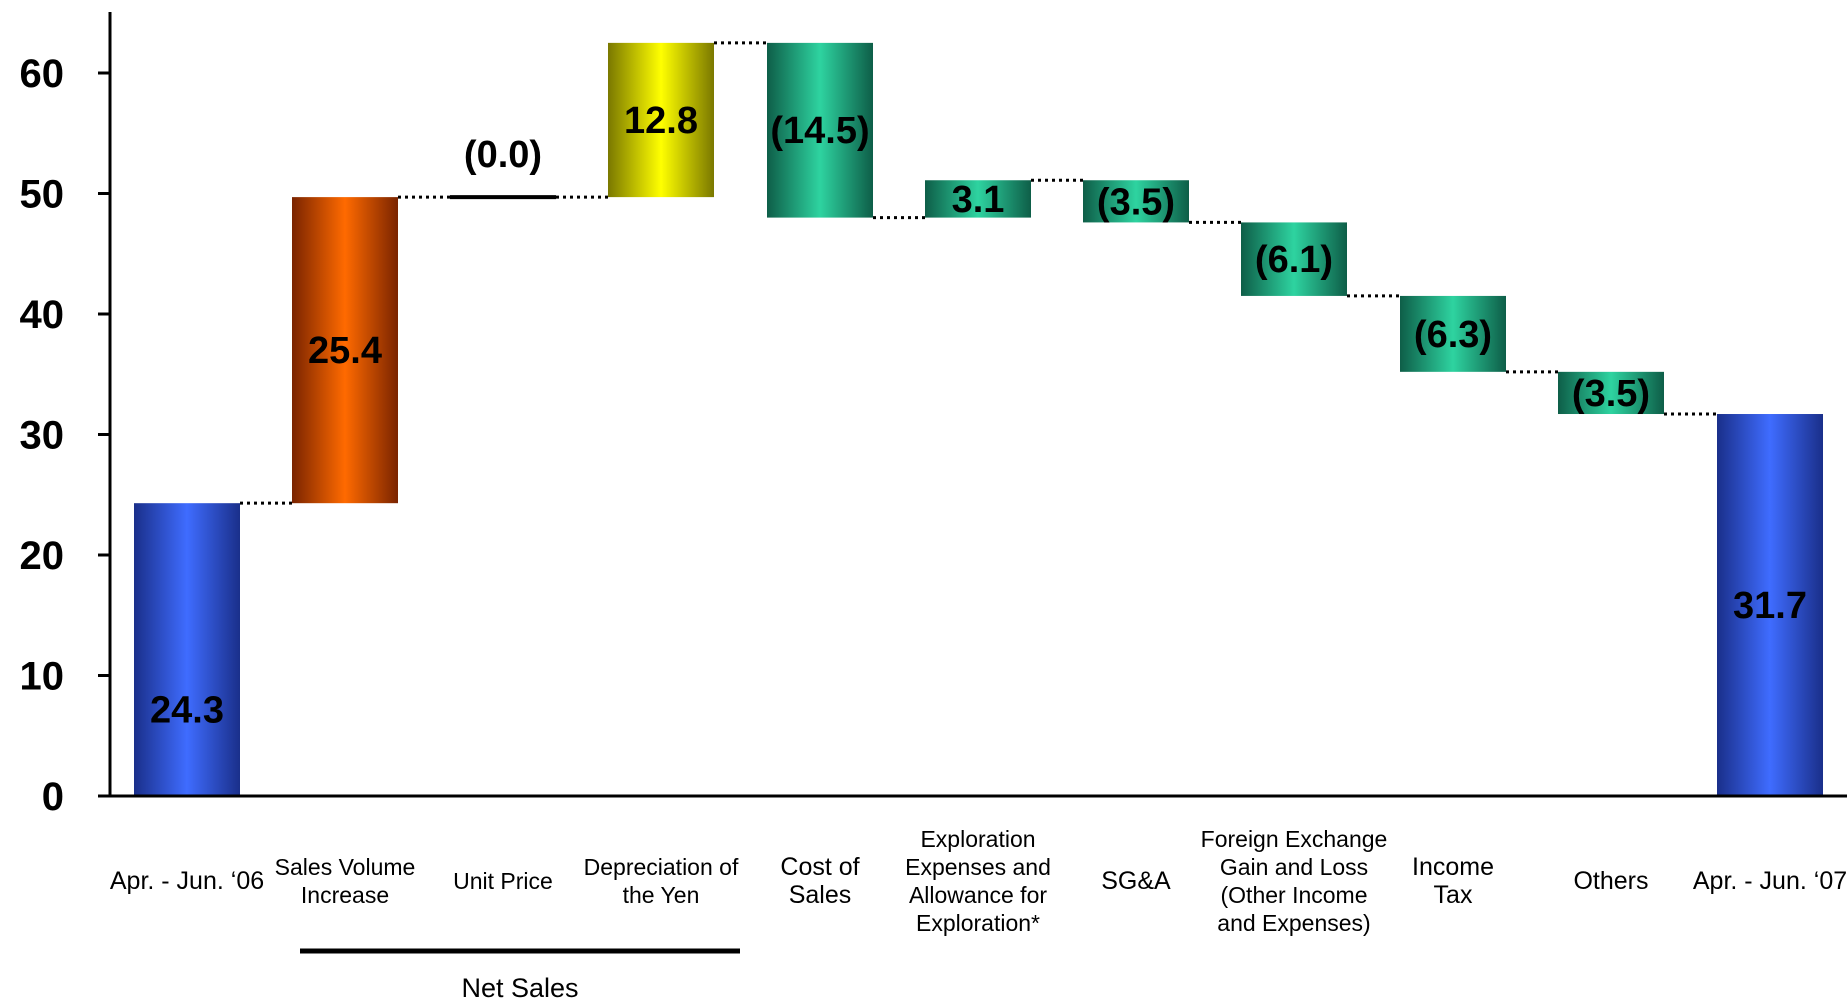 This screenshot has height=1000, width=1847. Describe the element at coordinates (978, 923) in the screenshot. I see `category-label-5-line-3: Exploration*` at that location.